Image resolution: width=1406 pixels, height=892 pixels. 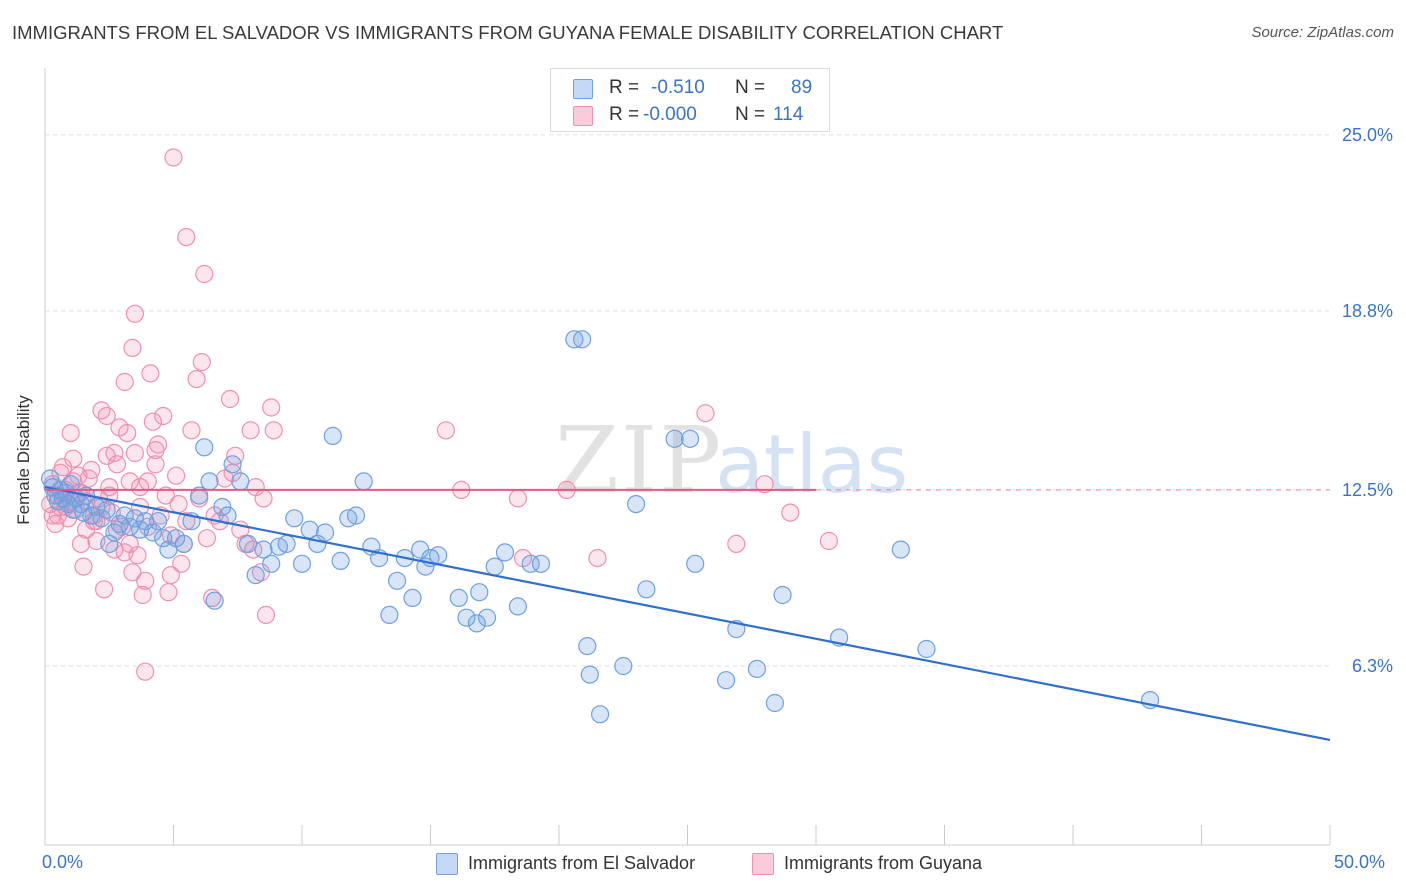 What do you see at coordinates (582, 863) in the screenshot?
I see `bottom-legend-label: Immigrants from El Salvador` at bounding box center [582, 863].